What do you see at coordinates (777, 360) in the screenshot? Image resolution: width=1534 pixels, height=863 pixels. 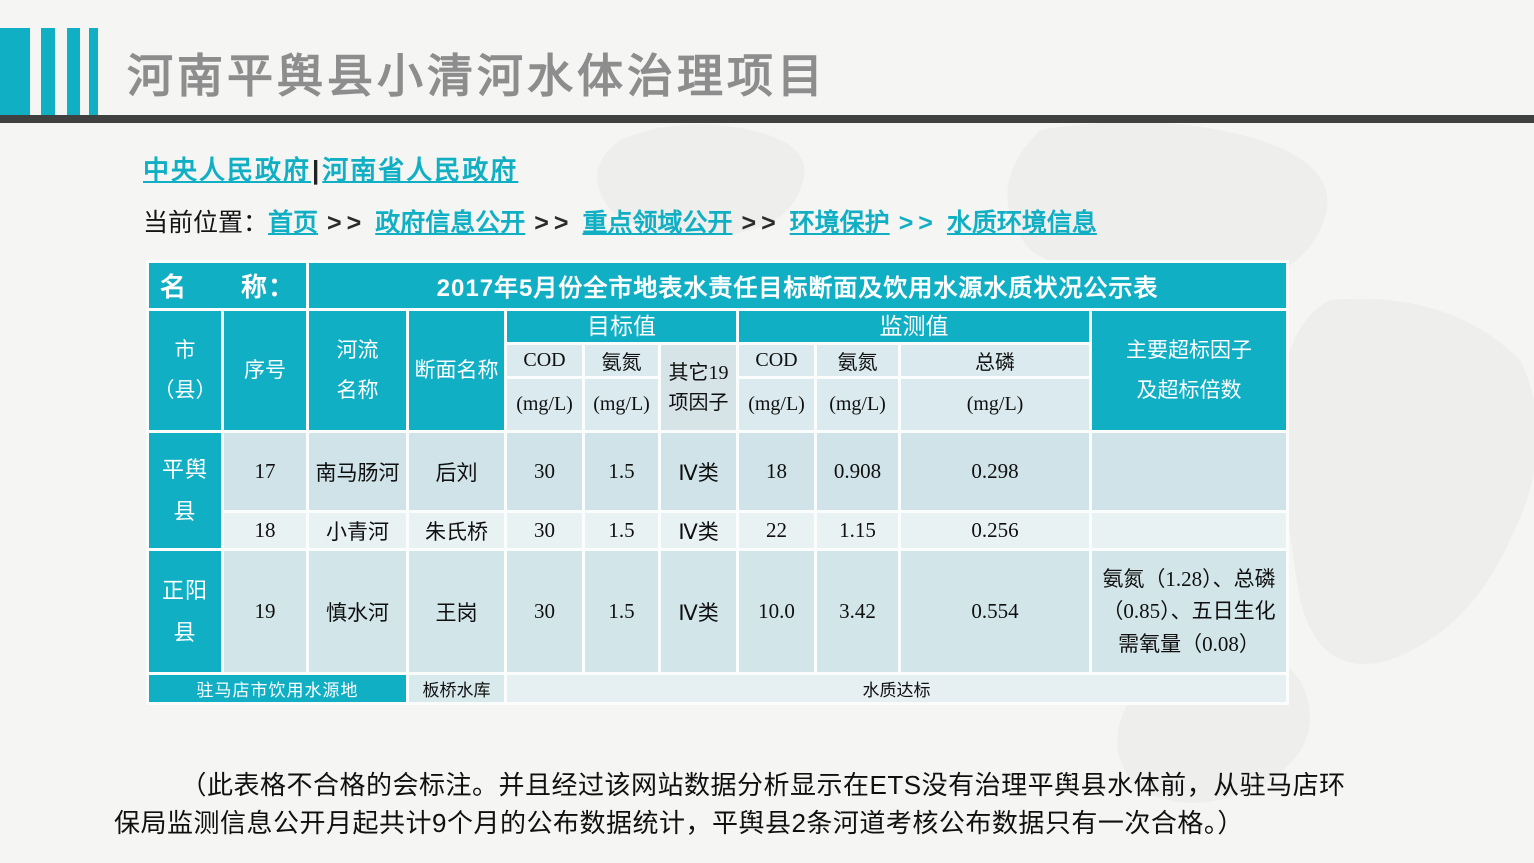 I see `subheader-monitor-cod: COD` at bounding box center [777, 360].